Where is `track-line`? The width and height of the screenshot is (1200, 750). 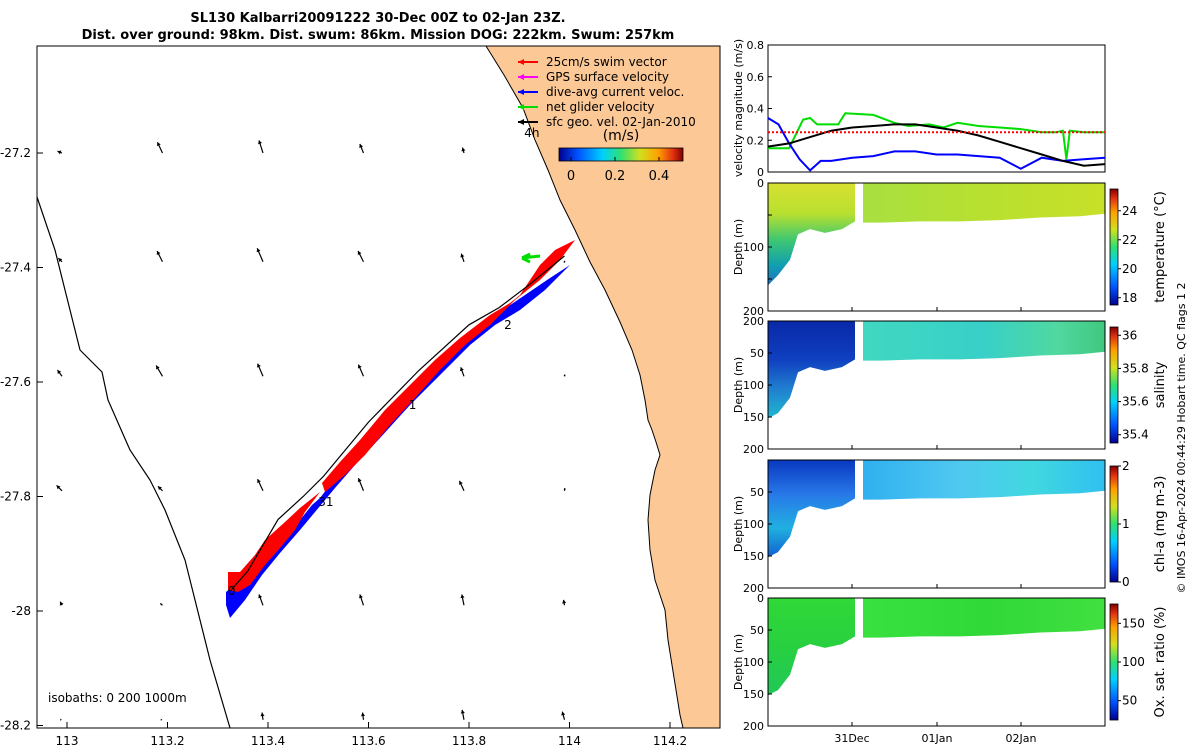
track-line is located at coordinates (397, 423).